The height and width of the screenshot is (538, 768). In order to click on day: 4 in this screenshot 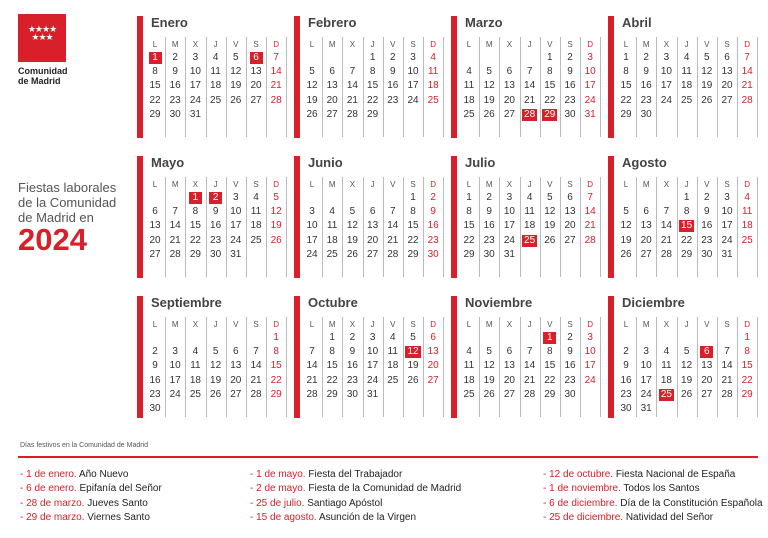, I will do `click(393, 337)`.